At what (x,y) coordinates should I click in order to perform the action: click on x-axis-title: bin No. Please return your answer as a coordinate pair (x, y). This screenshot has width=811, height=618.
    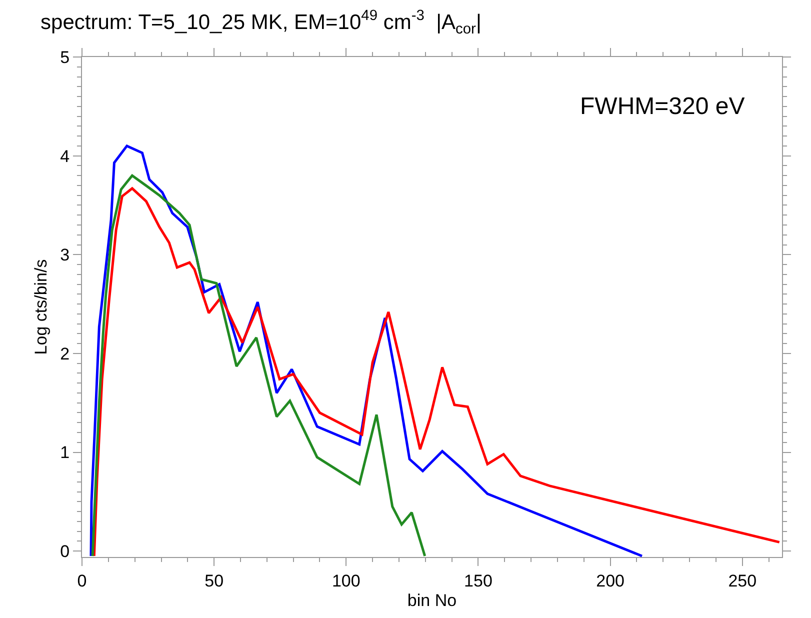
    Looking at the image, I should click on (432, 600).